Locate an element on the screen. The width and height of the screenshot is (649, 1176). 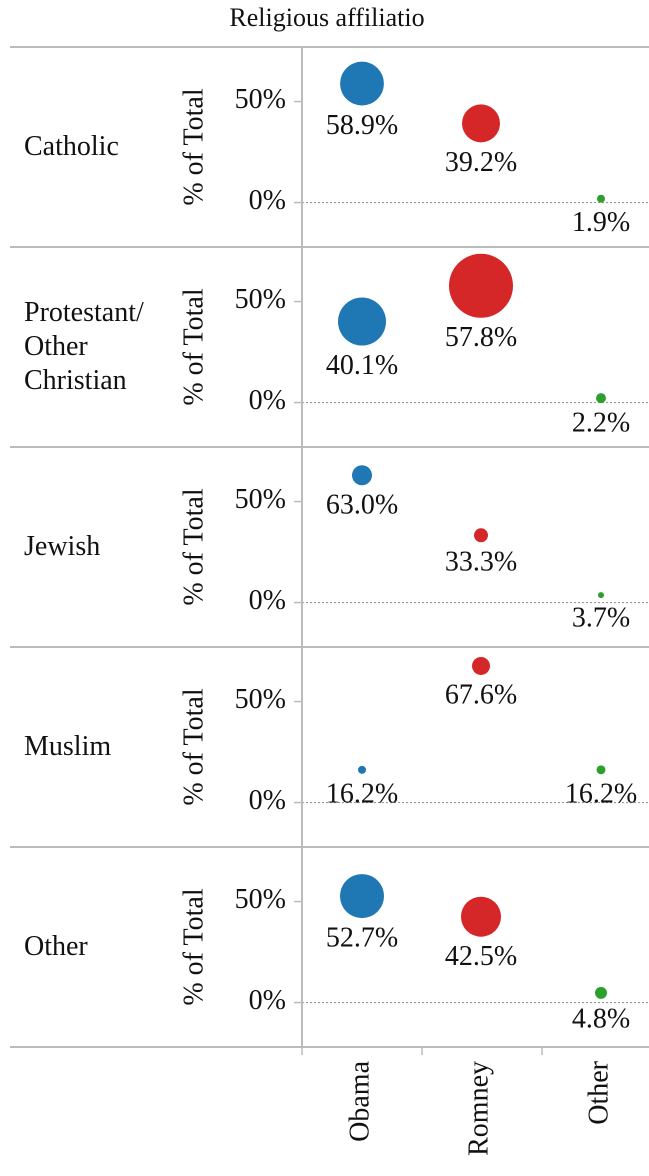
row-label: Catholic is located at coordinates (71, 146).